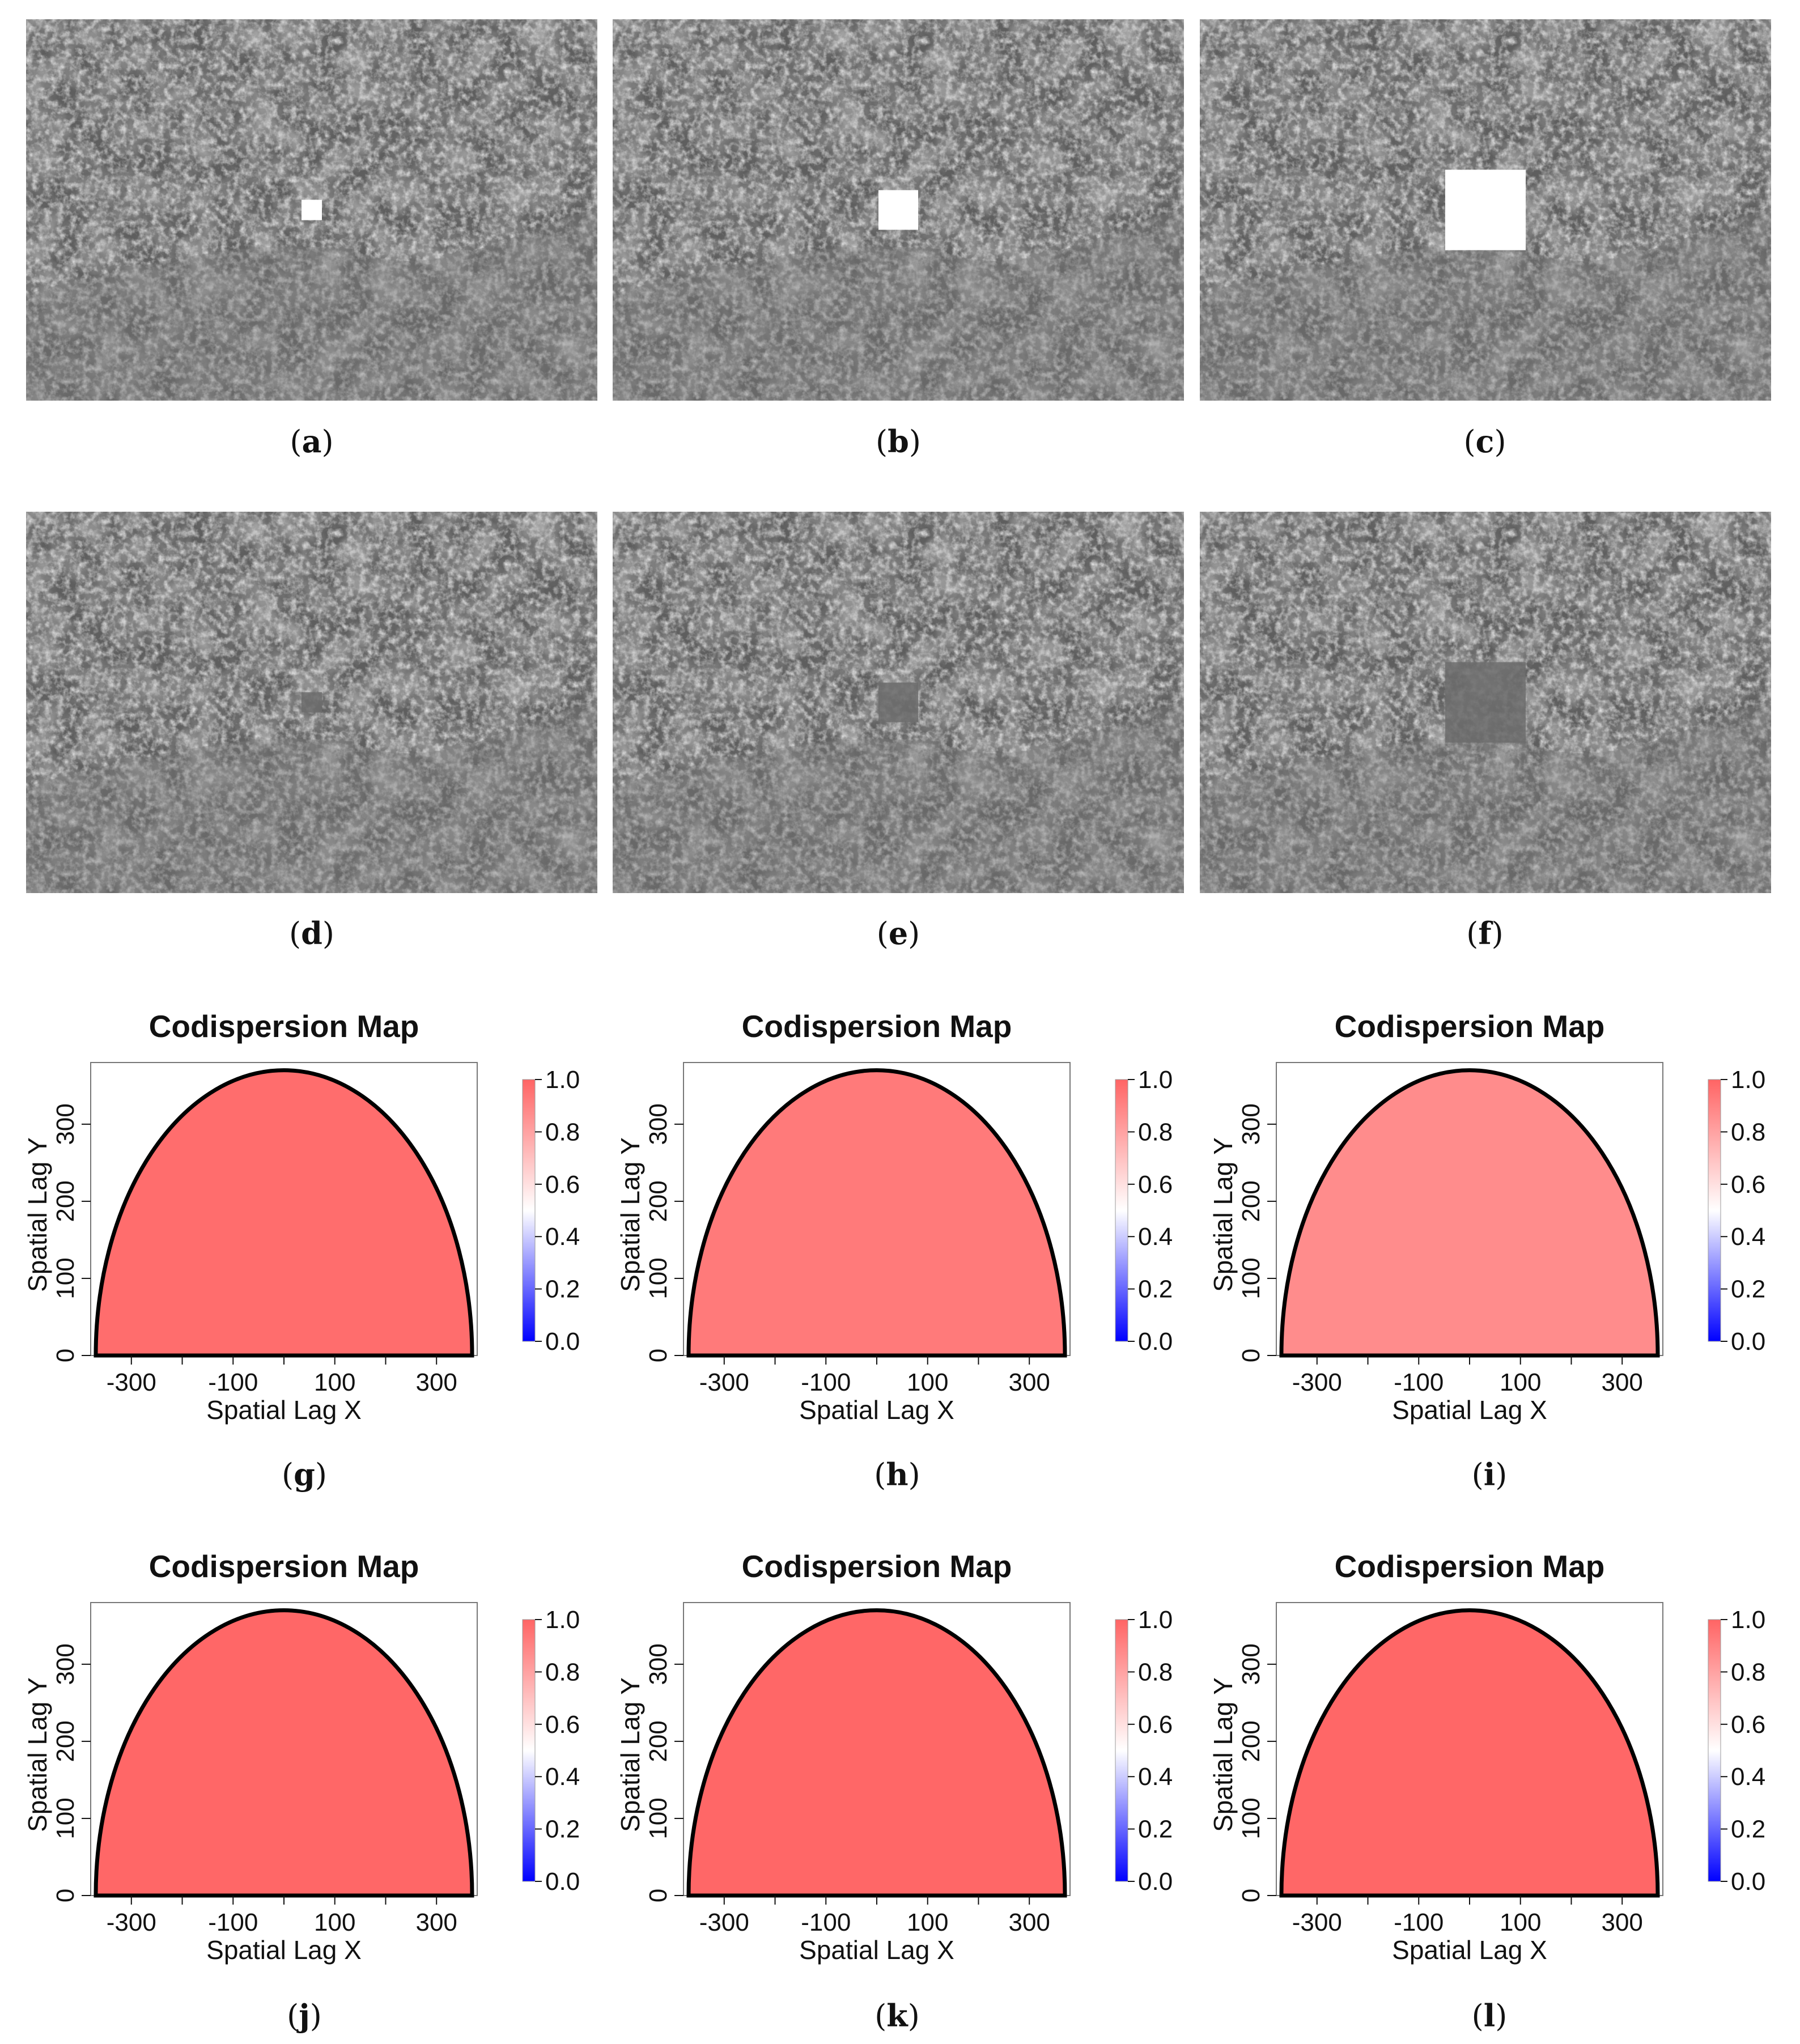  Describe the element at coordinates (1489, 2016) in the screenshot. I see `caption-l: (l)` at that location.